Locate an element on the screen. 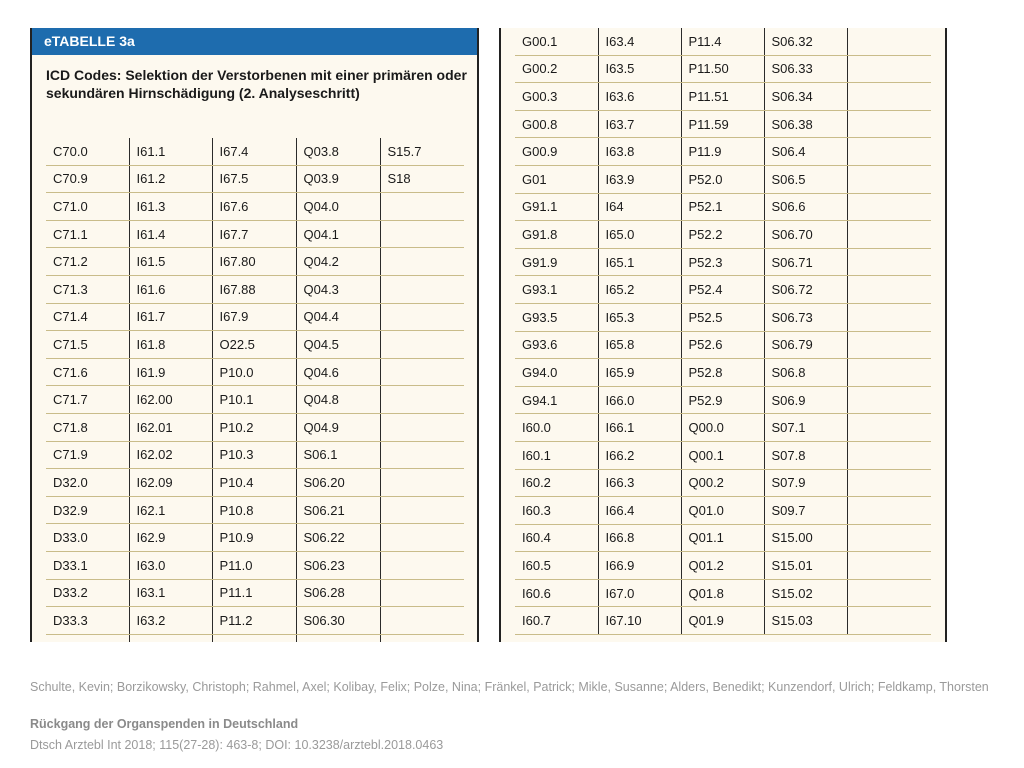 Image resolution: width=1024 pixels, height=768 pixels. table-cell: S18 is located at coordinates (422, 179).